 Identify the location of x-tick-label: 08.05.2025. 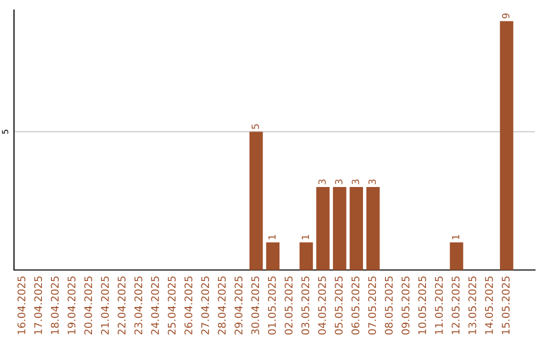
(388, 305).